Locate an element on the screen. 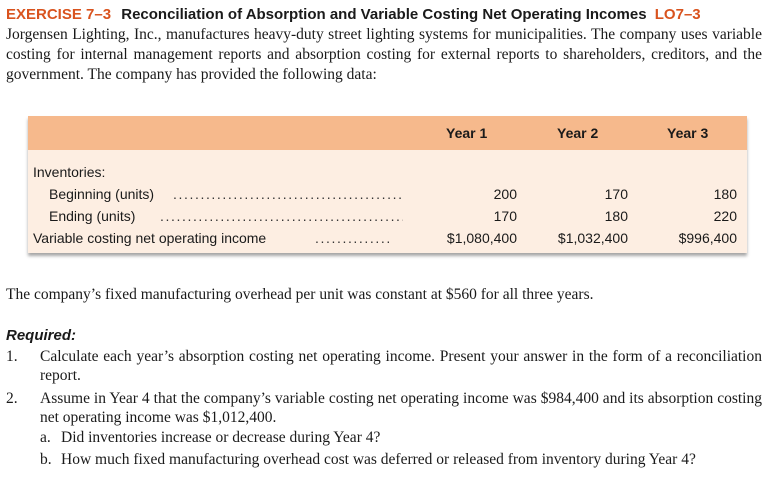  cell-beginning-year-2: 170 is located at coordinates (616, 194).